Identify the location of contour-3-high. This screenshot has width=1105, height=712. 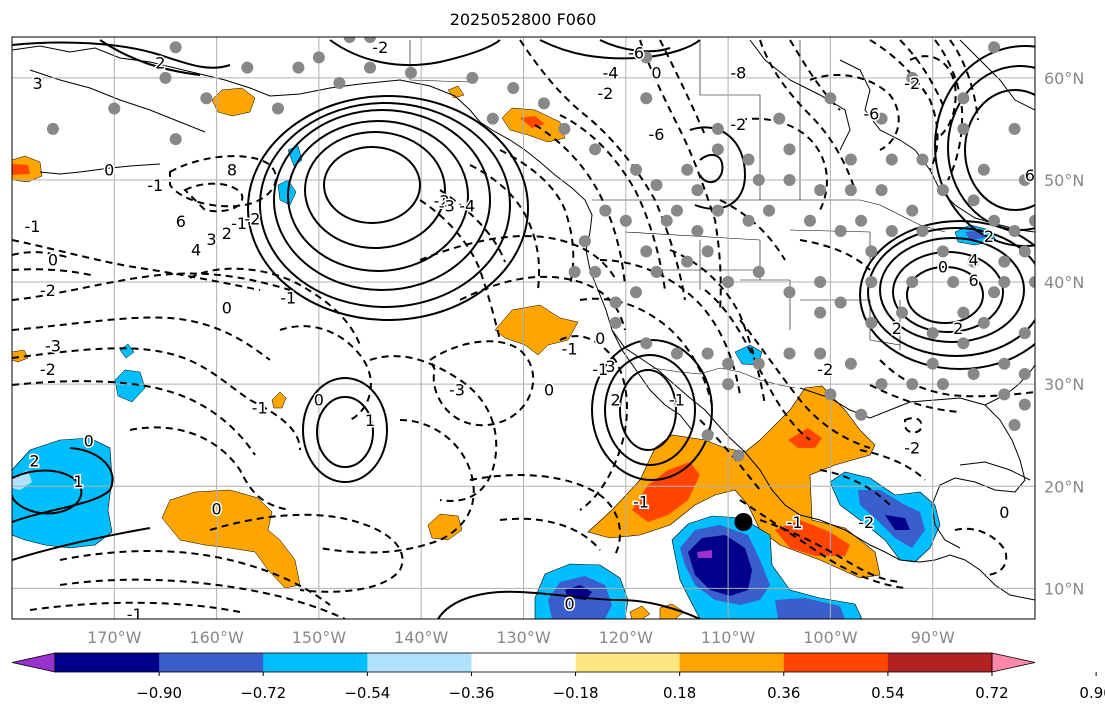
(648, 410).